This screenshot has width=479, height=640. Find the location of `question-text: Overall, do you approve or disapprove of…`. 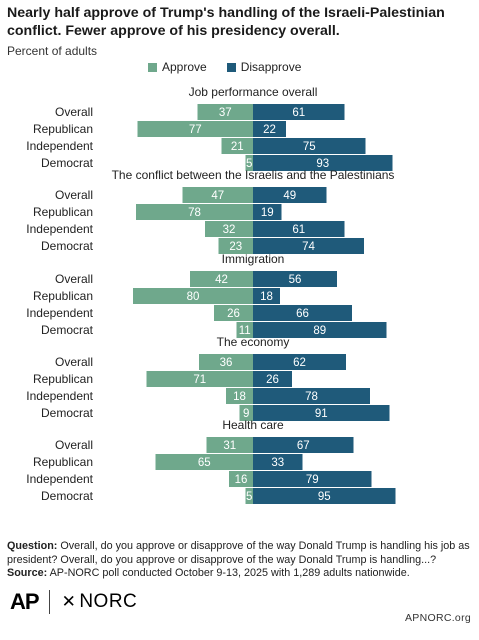

question-text: Overall, do you approve or disapprove of… is located at coordinates (238, 553).